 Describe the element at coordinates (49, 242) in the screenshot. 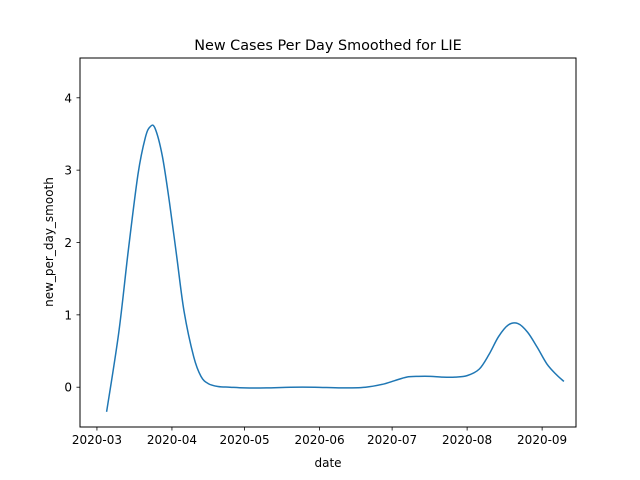

I see `y-axis-label: new_per_day_smooth` at that location.